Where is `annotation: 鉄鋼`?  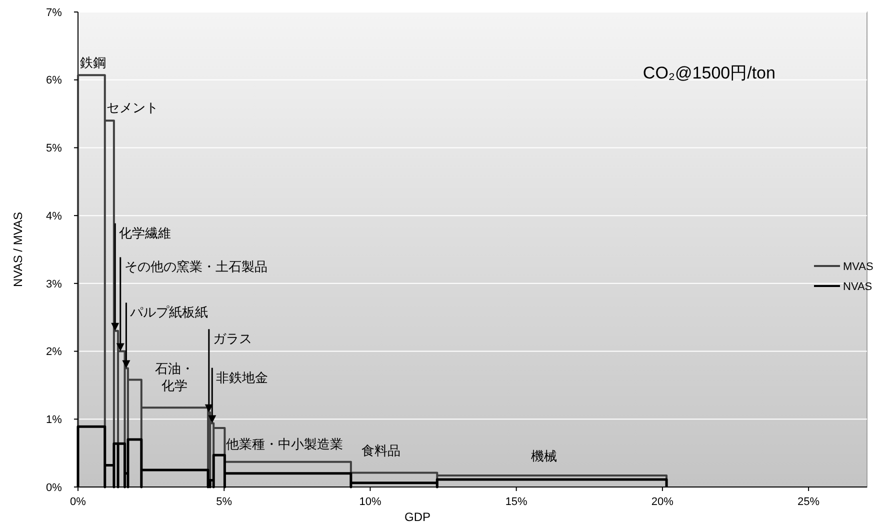
annotation: 鉄鋼 is located at coordinates (93, 62).